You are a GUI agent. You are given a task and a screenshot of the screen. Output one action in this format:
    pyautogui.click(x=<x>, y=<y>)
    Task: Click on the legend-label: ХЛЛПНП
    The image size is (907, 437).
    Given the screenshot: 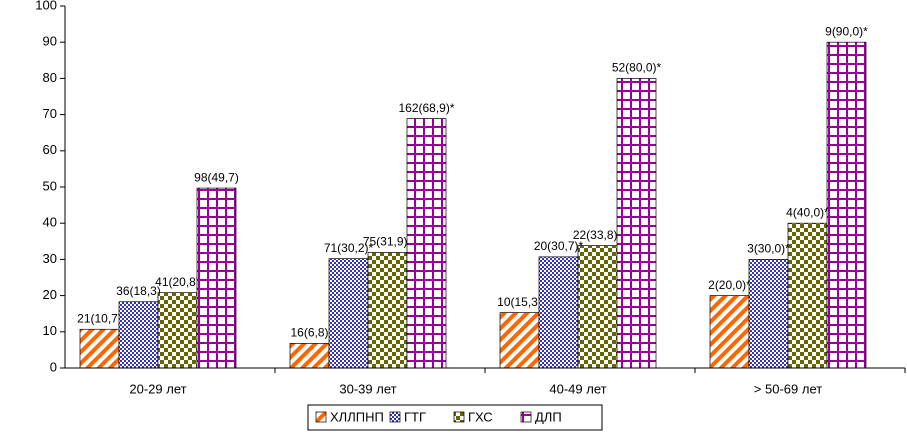 What is the action you would take?
    pyautogui.click(x=357, y=416)
    